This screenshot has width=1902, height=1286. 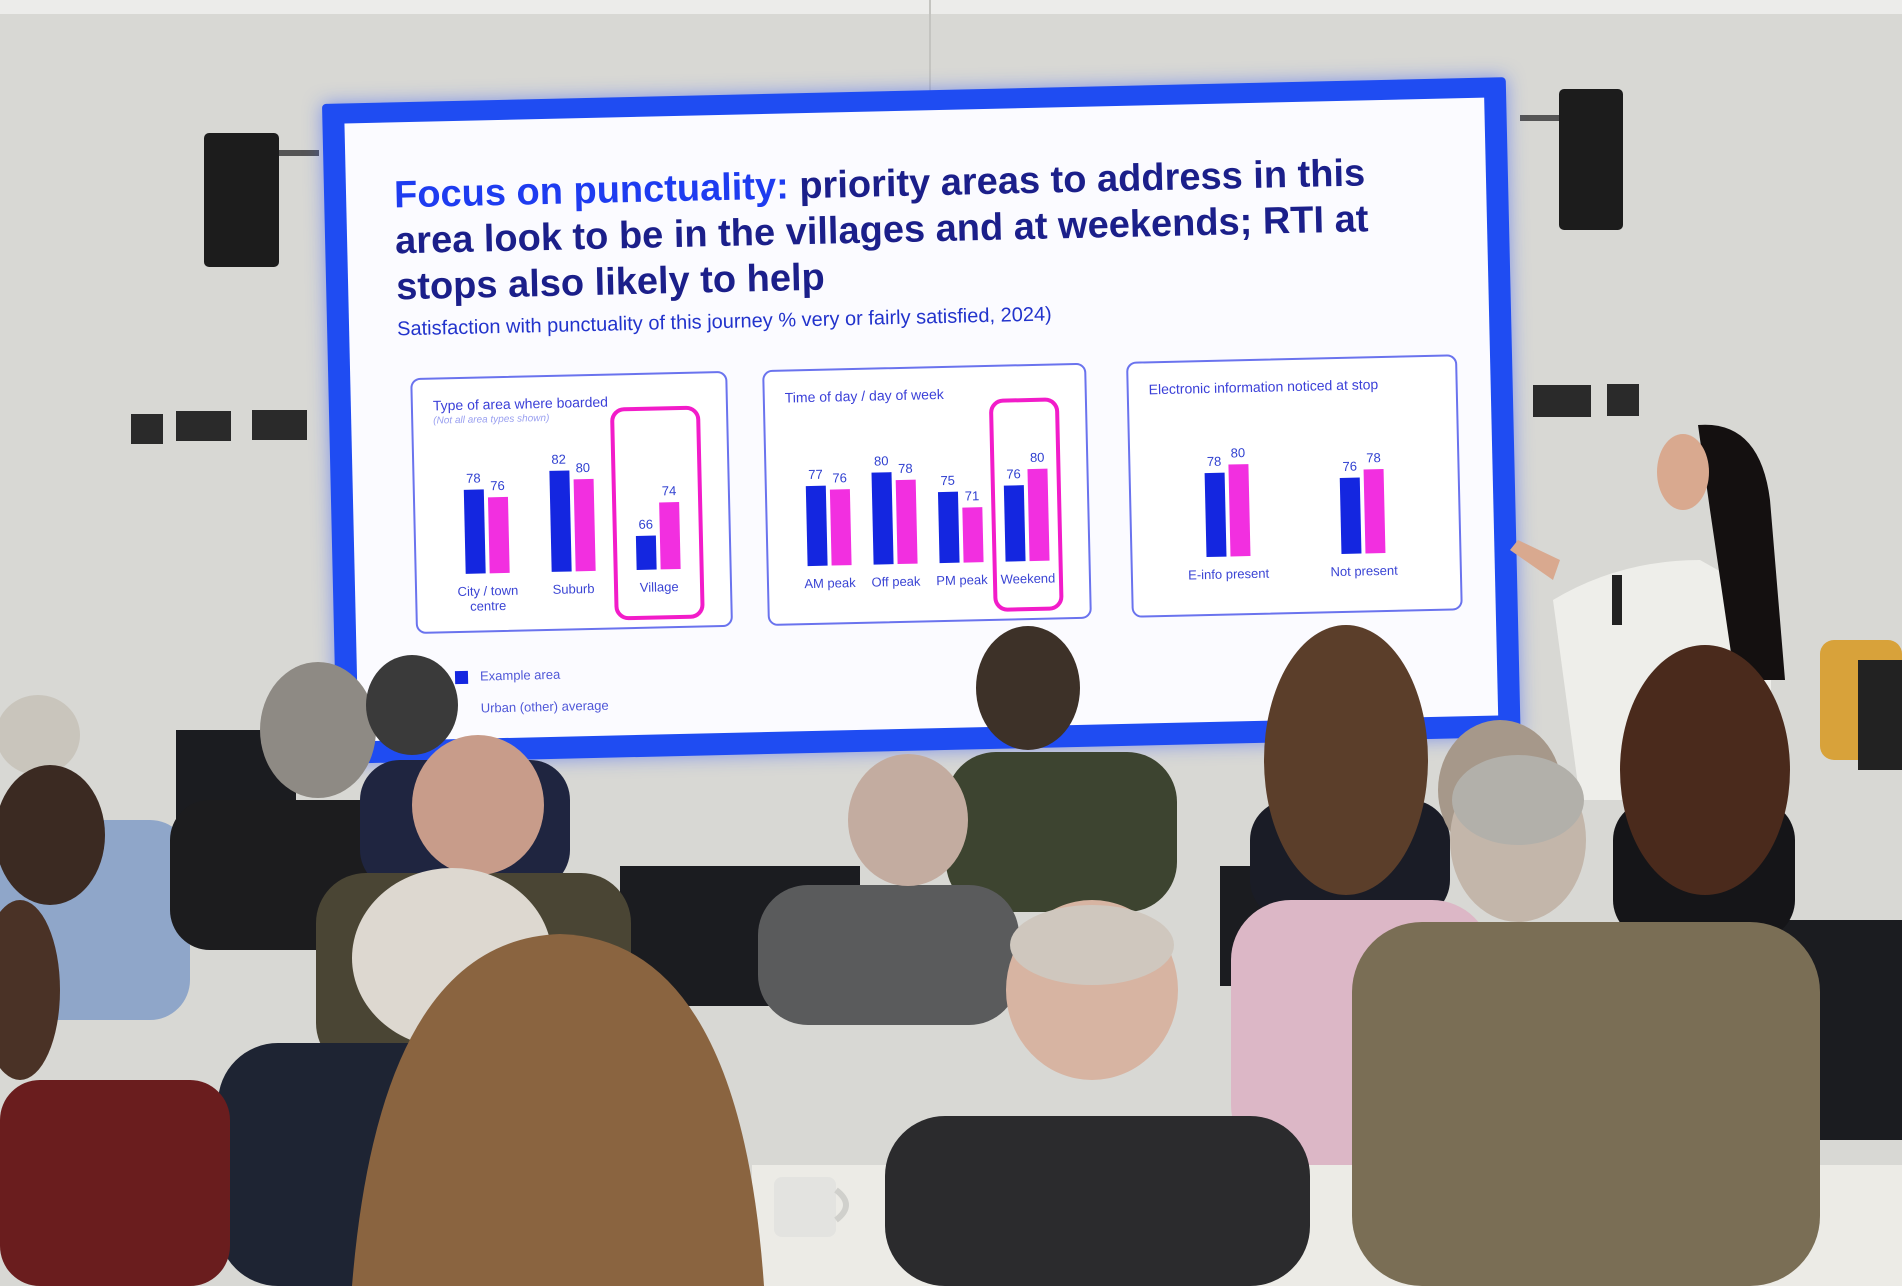 I want to click on speaker-right, so click(x=1571, y=159).